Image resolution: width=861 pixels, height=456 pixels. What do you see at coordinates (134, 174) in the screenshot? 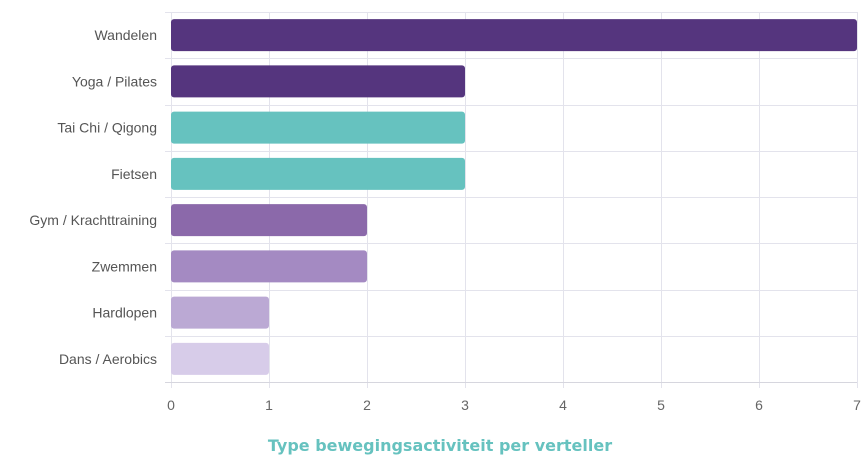
I see `category-label-3: Fietsen` at bounding box center [134, 174].